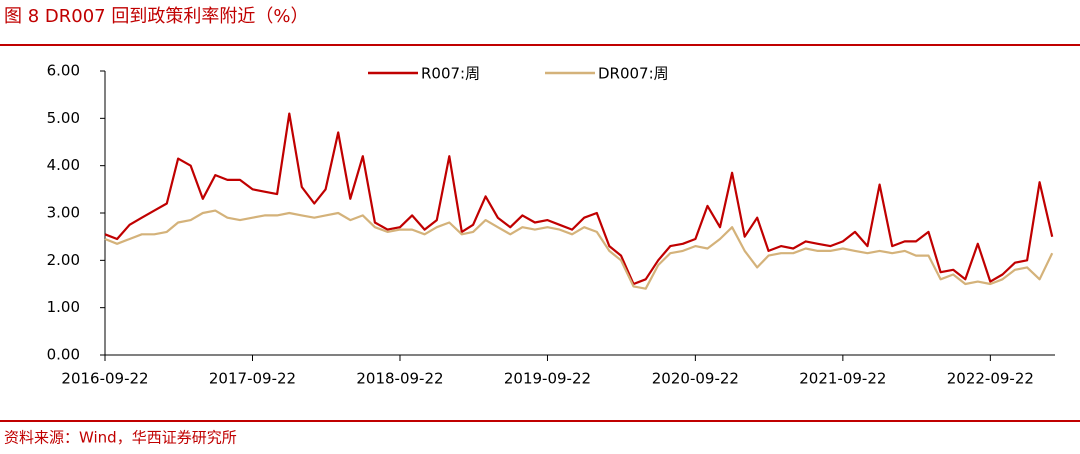  Describe the element at coordinates (156, 16) in the screenshot. I see `chart-title: 图 8 DR007 回到政策利率附近（%）` at that location.